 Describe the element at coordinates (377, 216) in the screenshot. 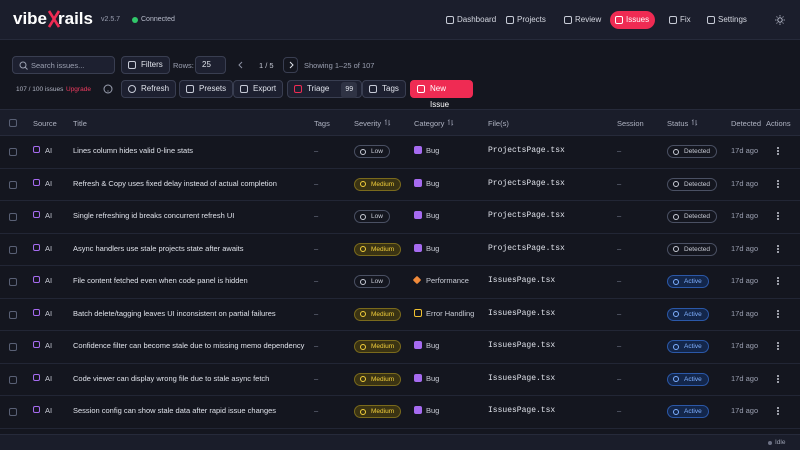

I see `severity-label: Low` at that location.